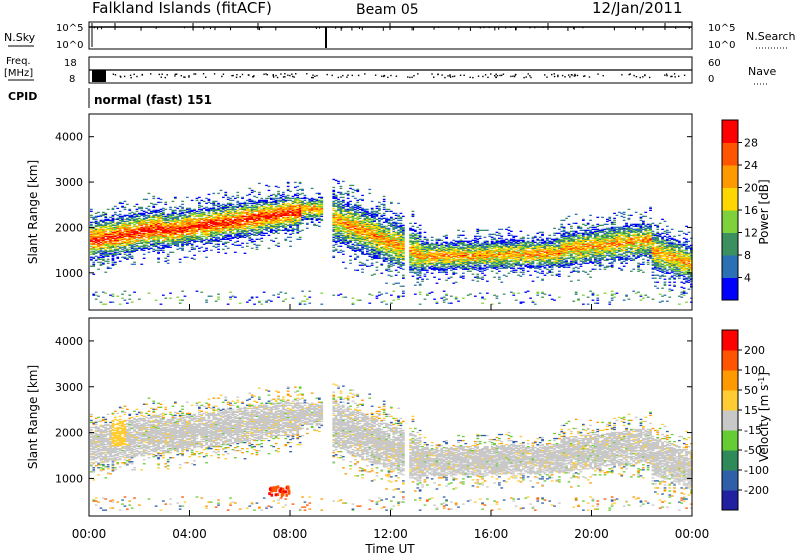 Image resolution: width=800 pixels, height=554 pixels. Describe the element at coordinates (18, 73) in the screenshot. I see `freq-label-line2: [MHz]` at that location.